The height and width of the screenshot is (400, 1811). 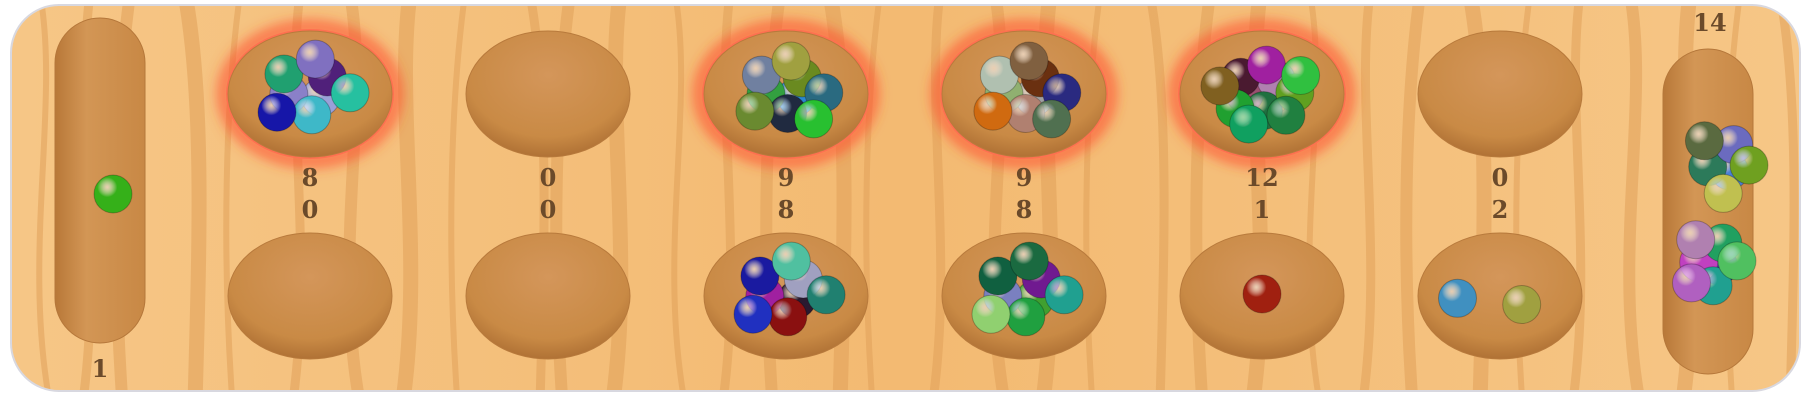 I want to click on top-pit-count: 12, so click(x=1261, y=177).